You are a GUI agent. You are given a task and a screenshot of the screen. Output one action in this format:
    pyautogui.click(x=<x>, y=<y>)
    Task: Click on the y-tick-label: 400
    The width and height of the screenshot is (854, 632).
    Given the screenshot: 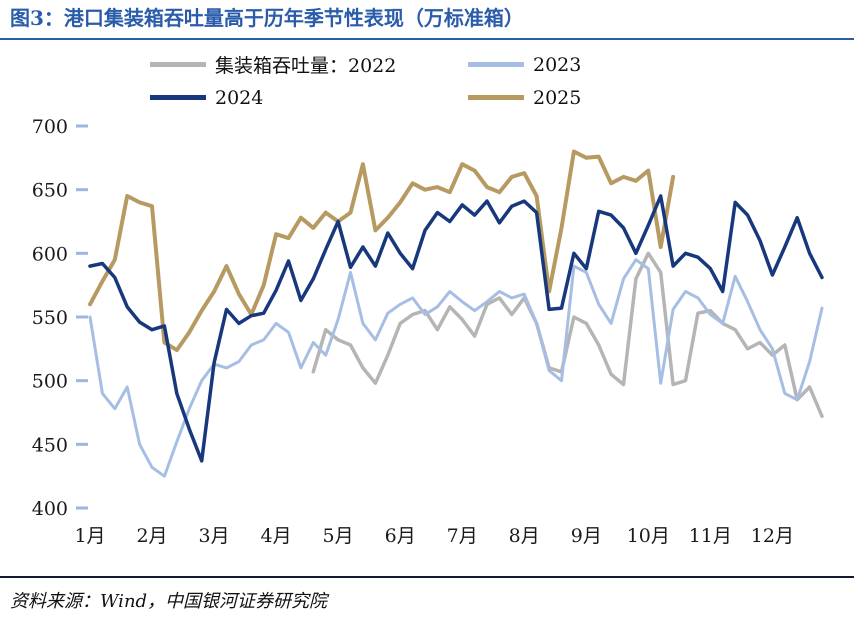 What is the action you would take?
    pyautogui.click(x=50, y=509)
    